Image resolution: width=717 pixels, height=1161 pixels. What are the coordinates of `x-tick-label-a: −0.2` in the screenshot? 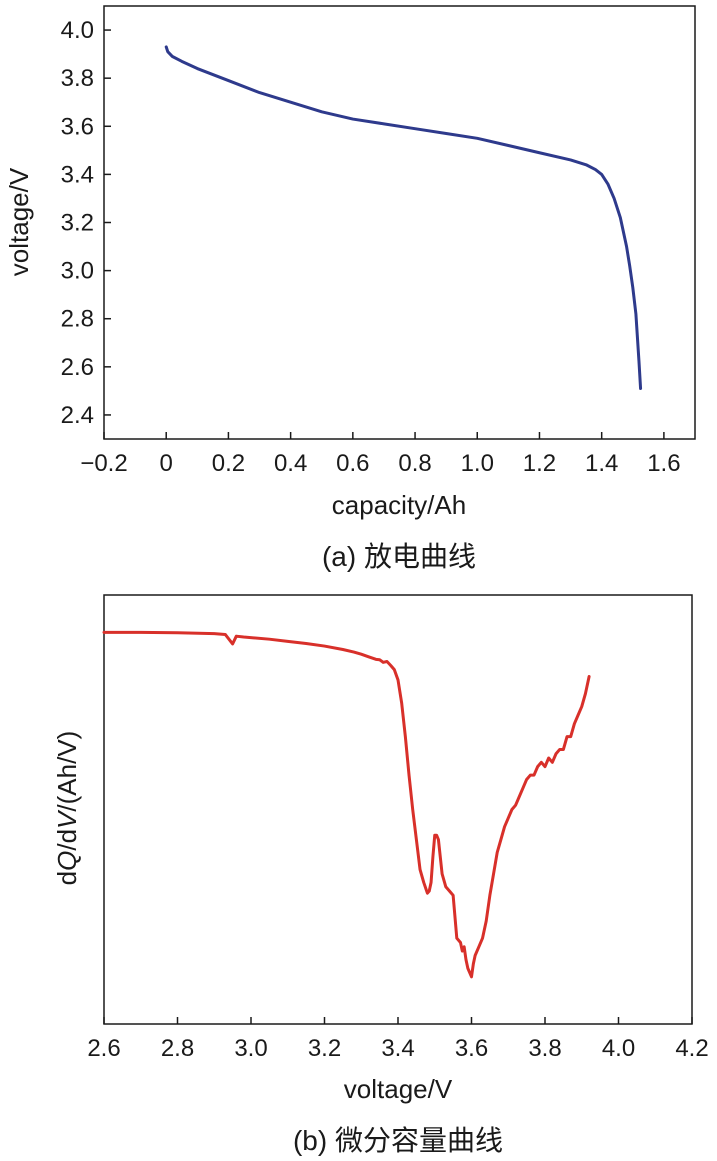 It's located at (103, 463).